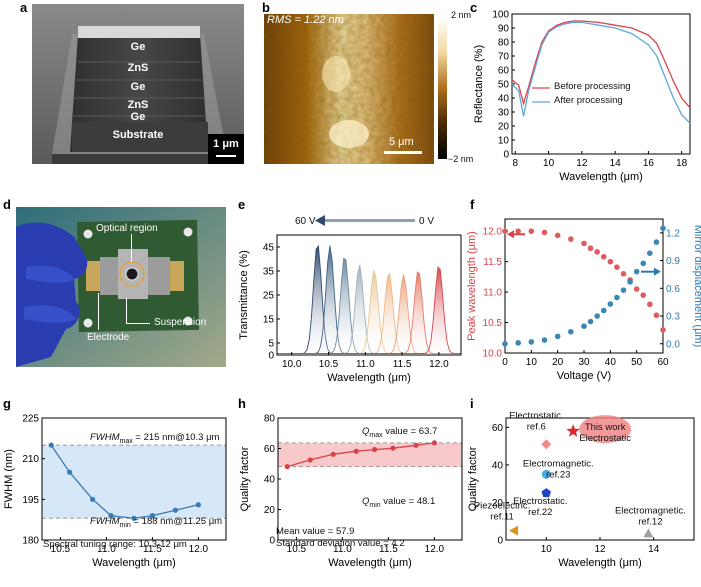 The height and width of the screenshot is (587, 701). What do you see at coordinates (176, 437) in the screenshot?
I see `annot-fwhm-max-value: = 215 nm@10.3 μm` at bounding box center [176, 437].